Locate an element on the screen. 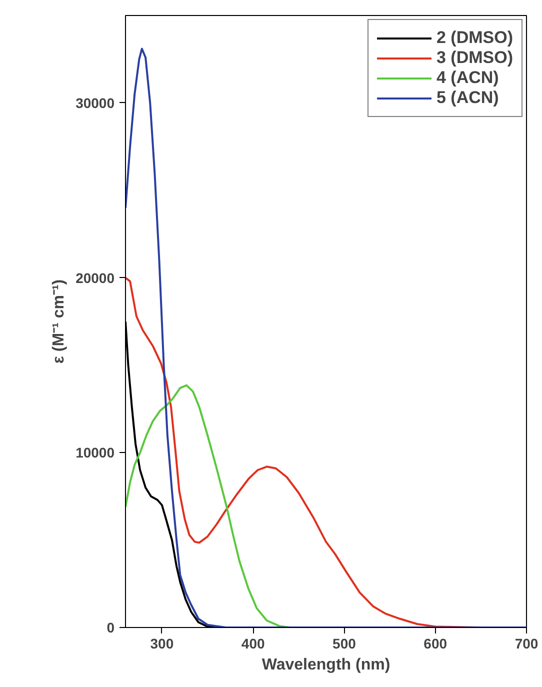  y-axis-title: ε (M⁻¹ cm⁻¹) is located at coordinates (59, 321).